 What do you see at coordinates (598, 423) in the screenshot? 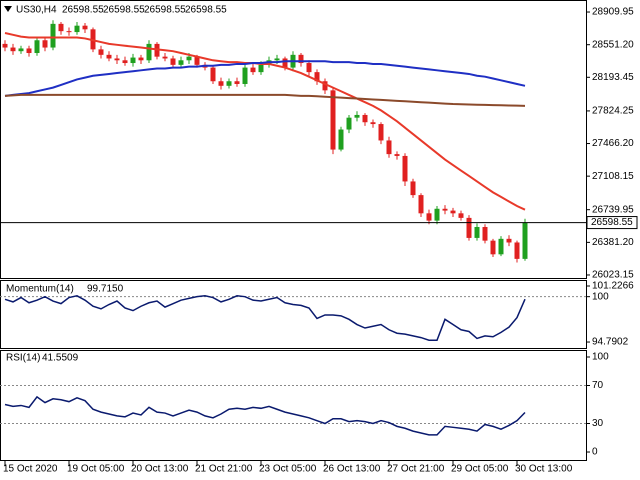
I see `y-tick-label: 30` at bounding box center [598, 423].